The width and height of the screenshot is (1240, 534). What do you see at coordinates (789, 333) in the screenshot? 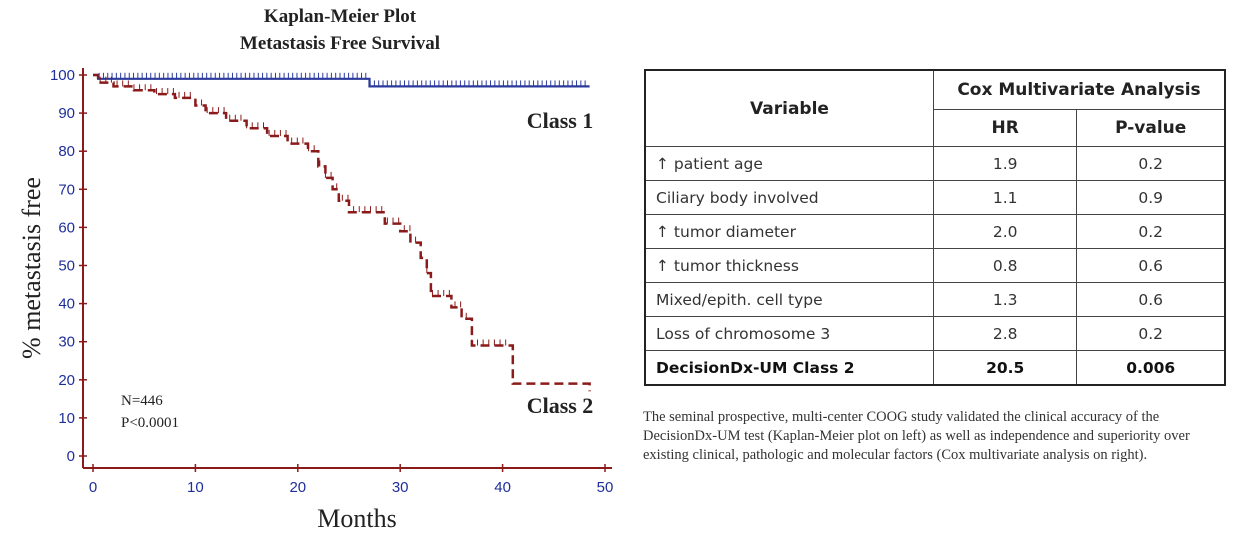
I see `variable-cell: Loss of chromosome 3` at bounding box center [789, 333].